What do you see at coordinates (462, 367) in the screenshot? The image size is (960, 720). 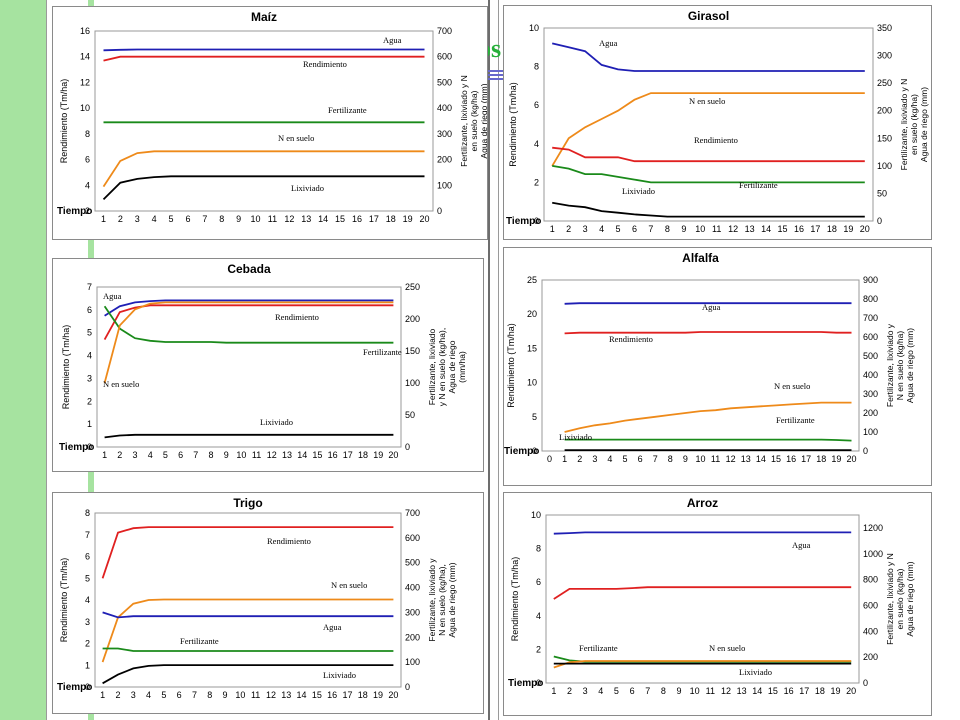 I see `y-right-axis-label: (mm/ha)` at bounding box center [462, 367].